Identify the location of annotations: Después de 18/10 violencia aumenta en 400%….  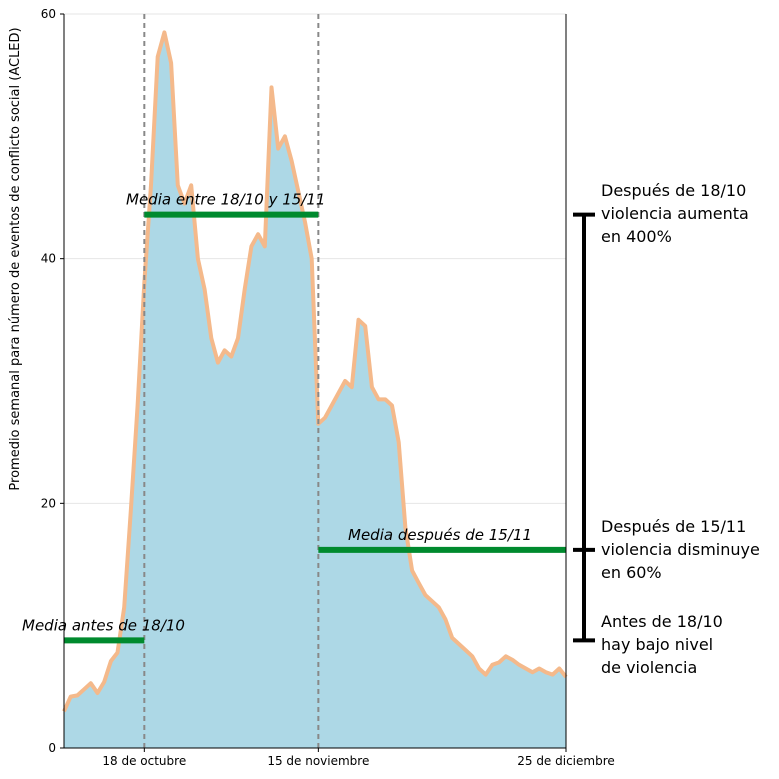
(680, 429).